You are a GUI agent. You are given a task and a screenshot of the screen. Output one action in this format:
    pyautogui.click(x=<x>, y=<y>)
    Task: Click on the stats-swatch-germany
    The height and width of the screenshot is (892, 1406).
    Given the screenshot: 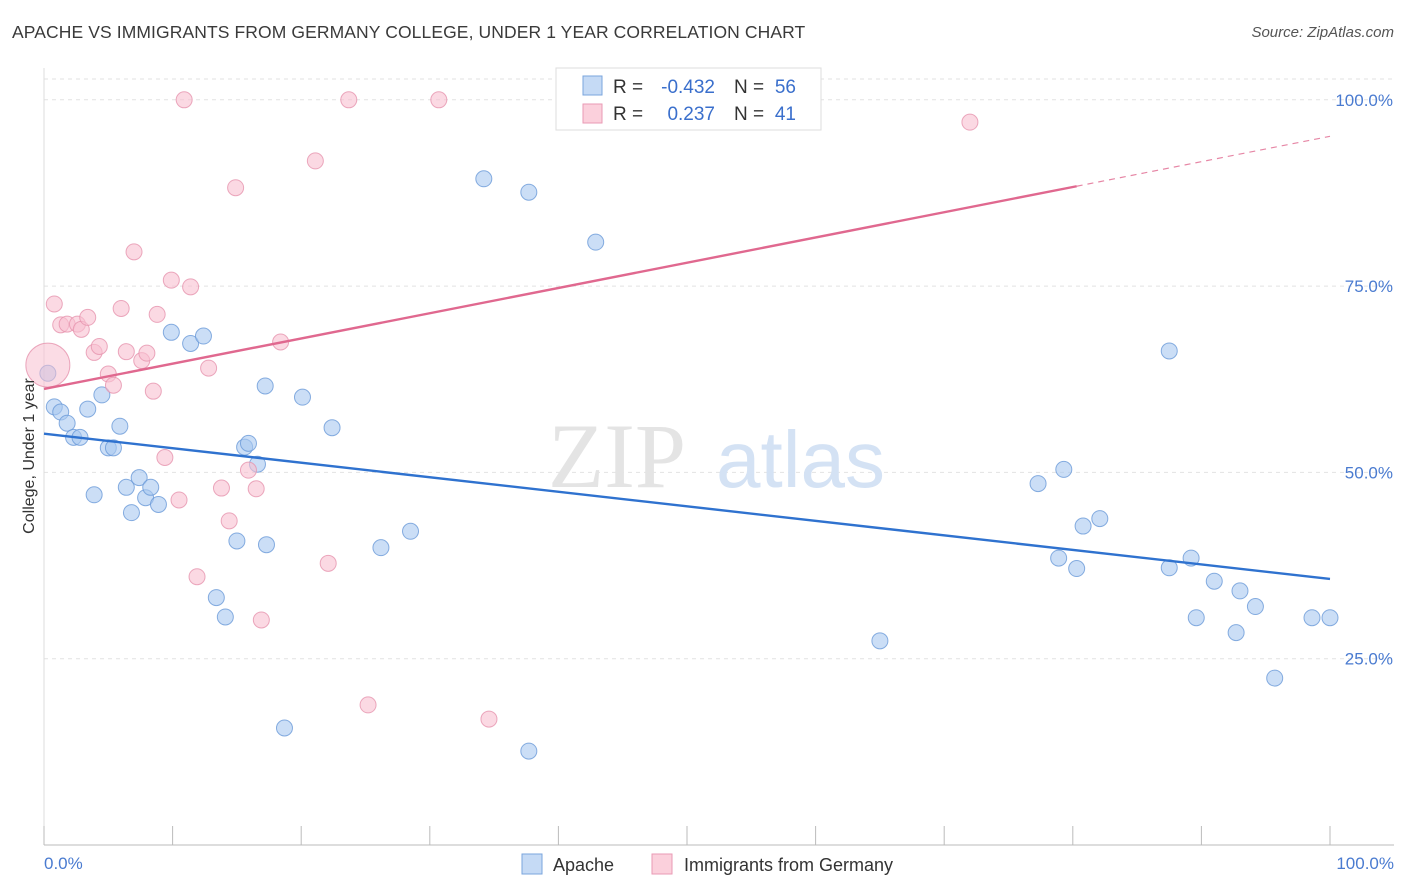 What is the action you would take?
    pyautogui.click(x=592, y=113)
    